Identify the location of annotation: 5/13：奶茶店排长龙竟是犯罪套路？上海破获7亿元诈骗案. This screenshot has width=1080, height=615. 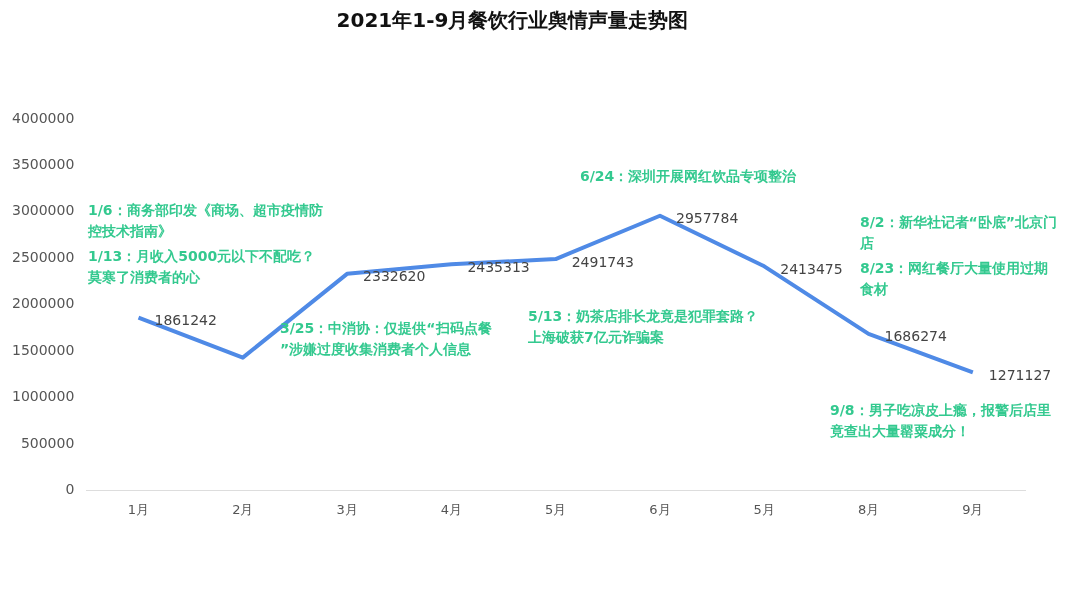
(643, 326).